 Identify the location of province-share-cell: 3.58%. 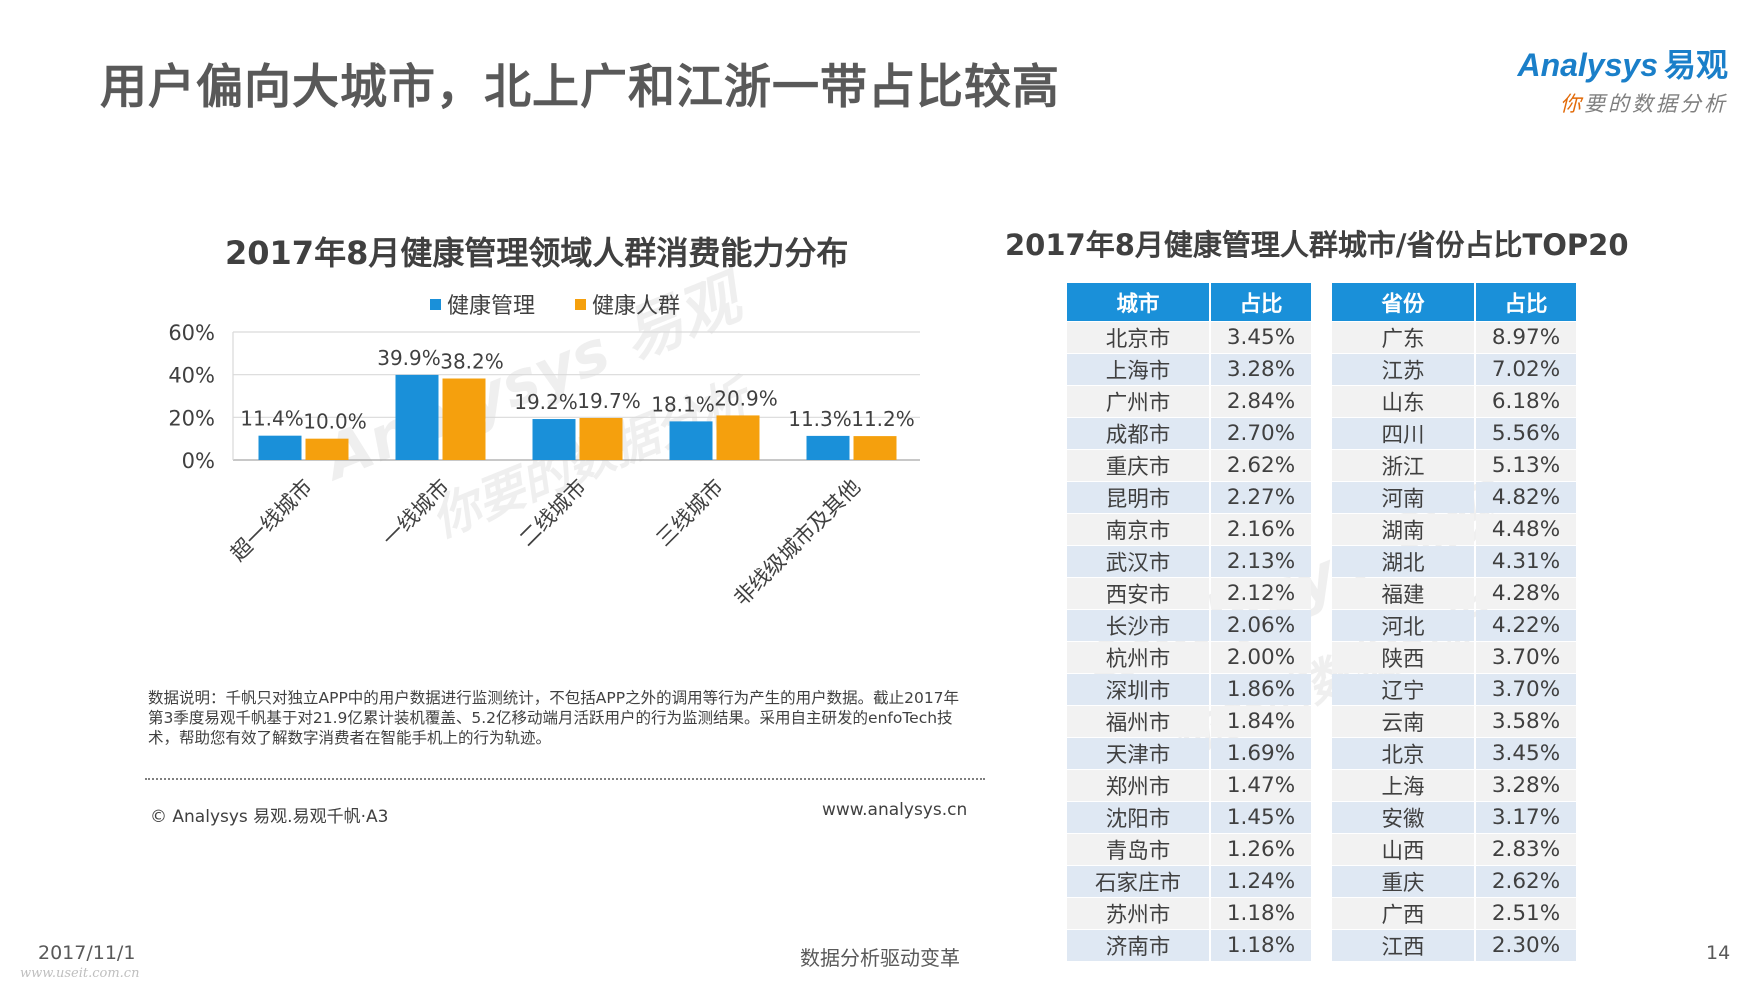
(1526, 721).